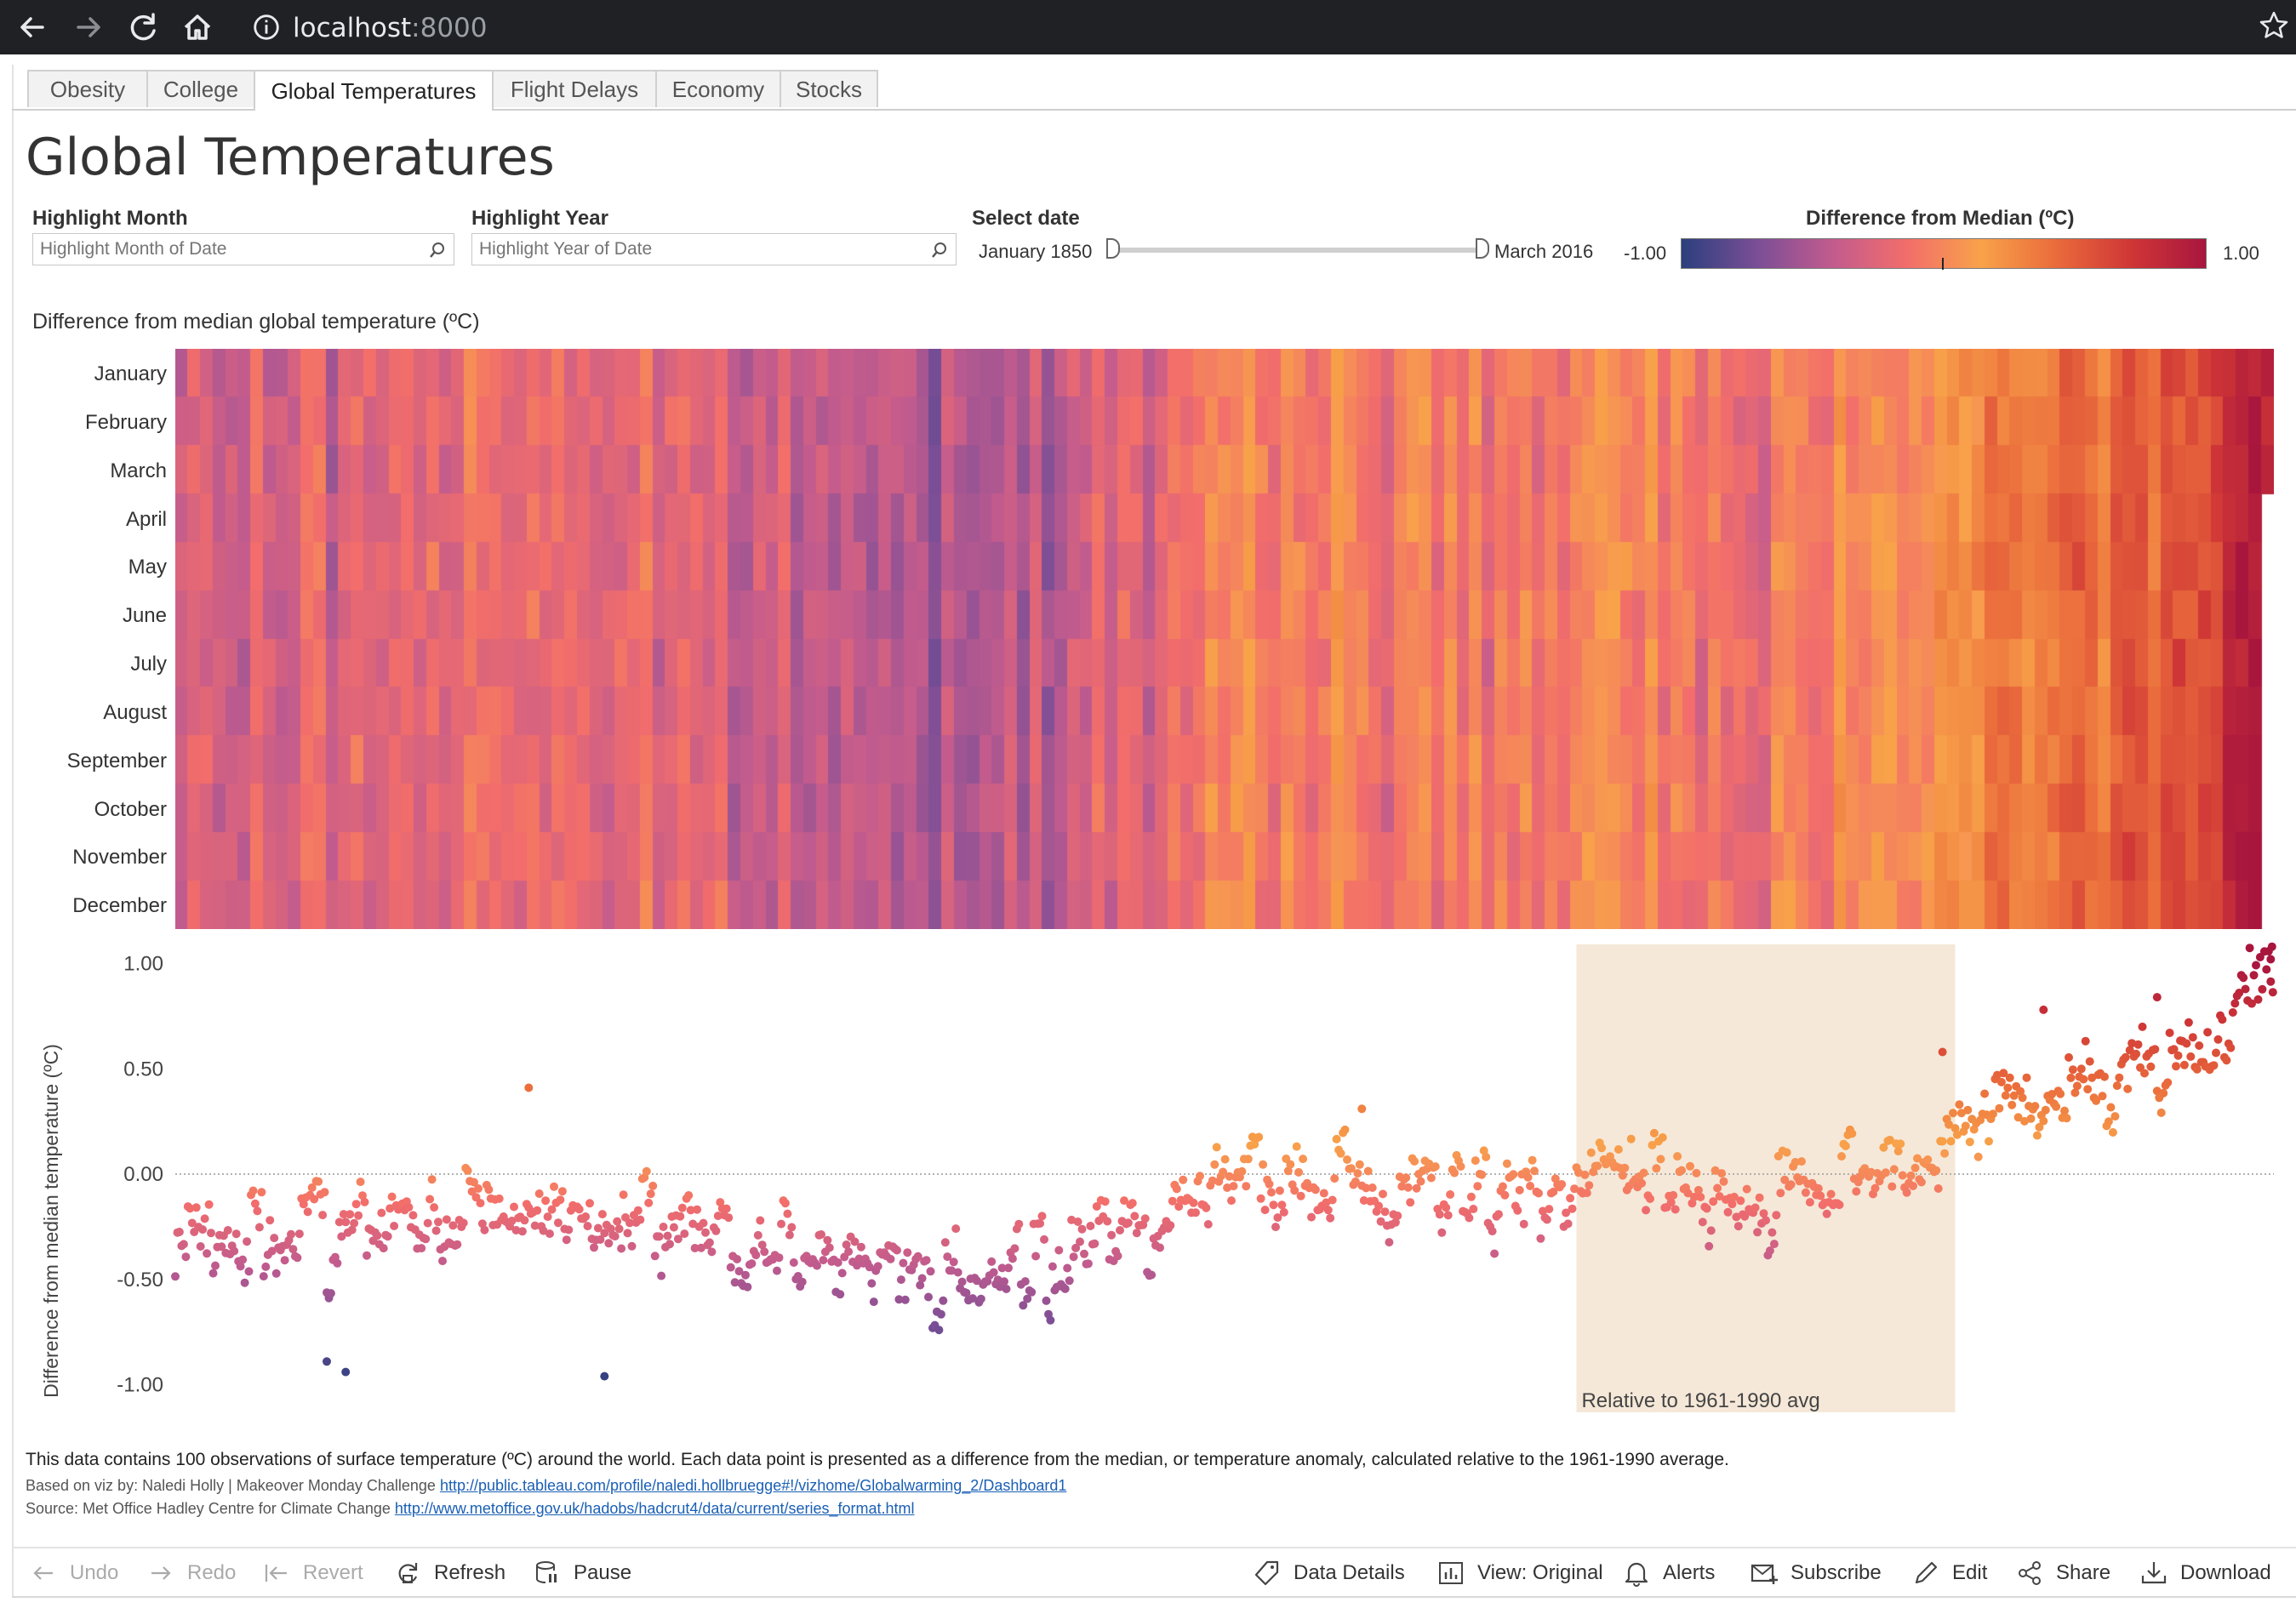 The width and height of the screenshot is (2296, 1608). What do you see at coordinates (1113, 248) in the screenshot?
I see `slider-start-handle` at bounding box center [1113, 248].